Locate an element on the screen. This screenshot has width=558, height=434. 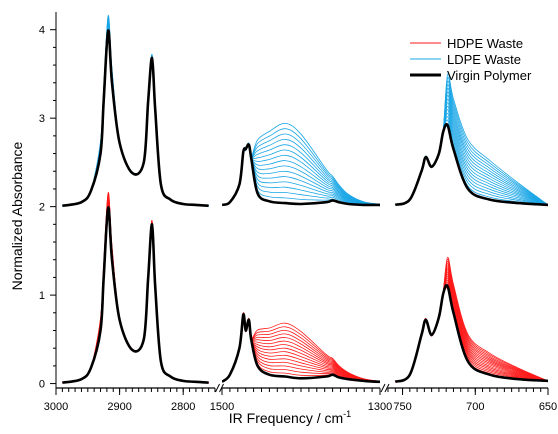
x-tick-label: 750 is located at coordinates (402, 407).